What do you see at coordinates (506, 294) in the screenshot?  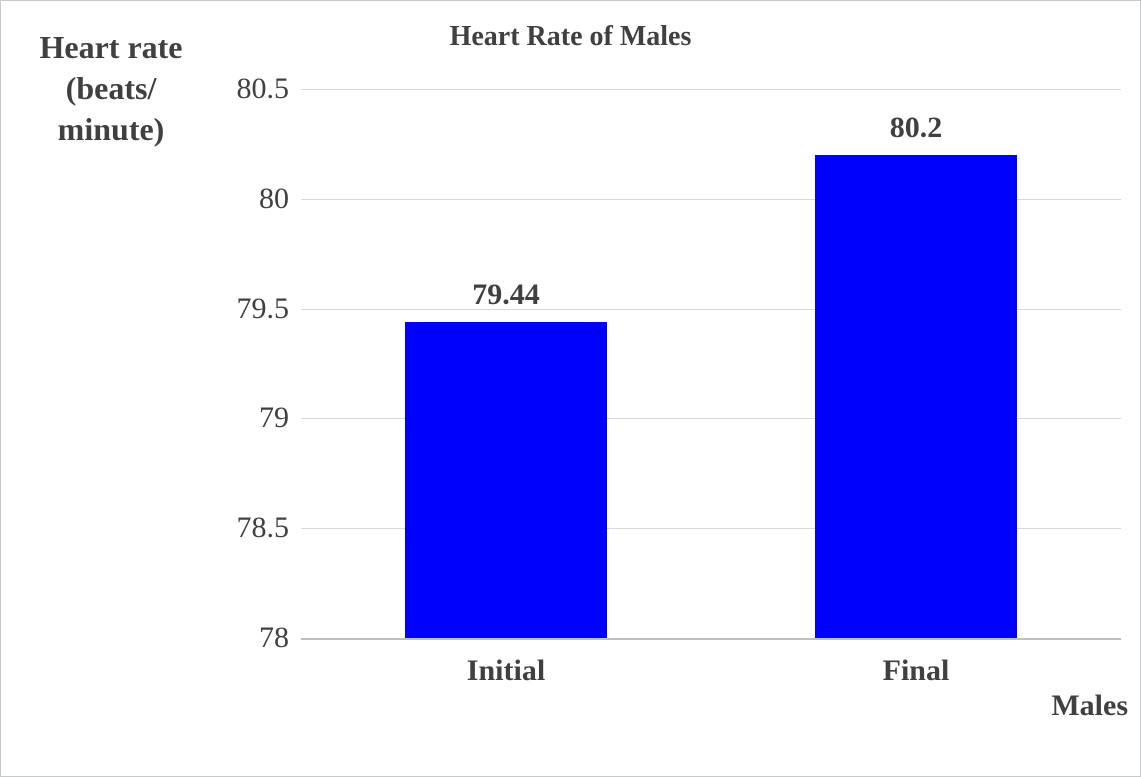 I see `data-label-initial: 79.44` at bounding box center [506, 294].